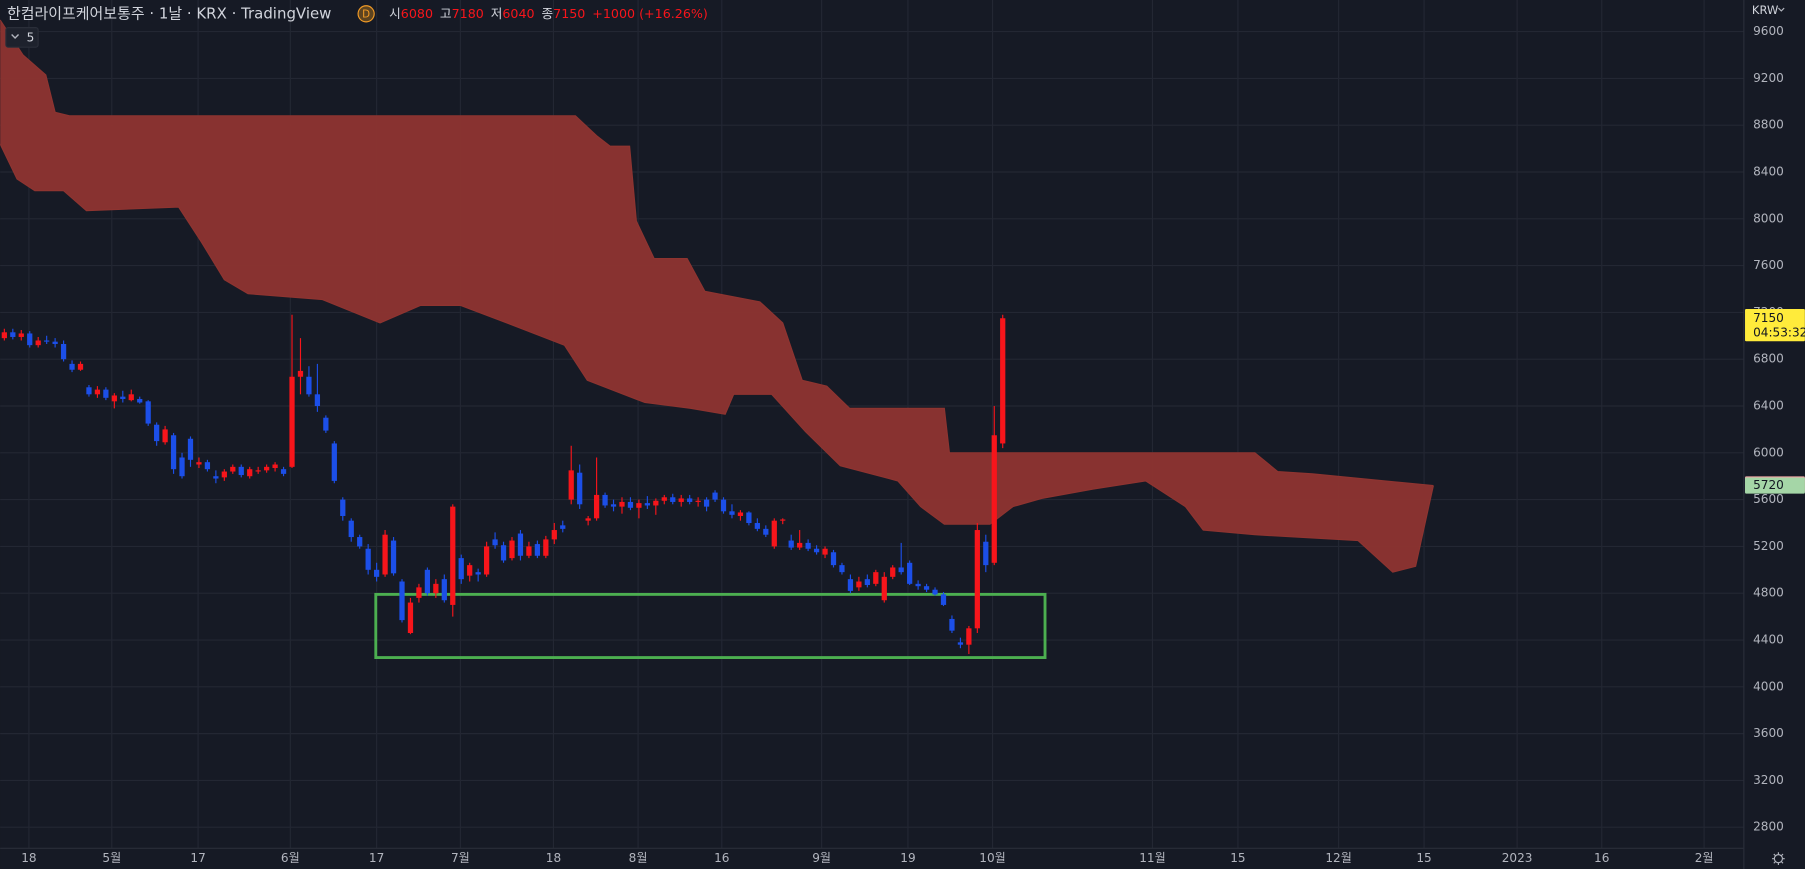  Describe the element at coordinates (1768, 499) in the screenshot. I see `y-tick-label: 5600` at that location.